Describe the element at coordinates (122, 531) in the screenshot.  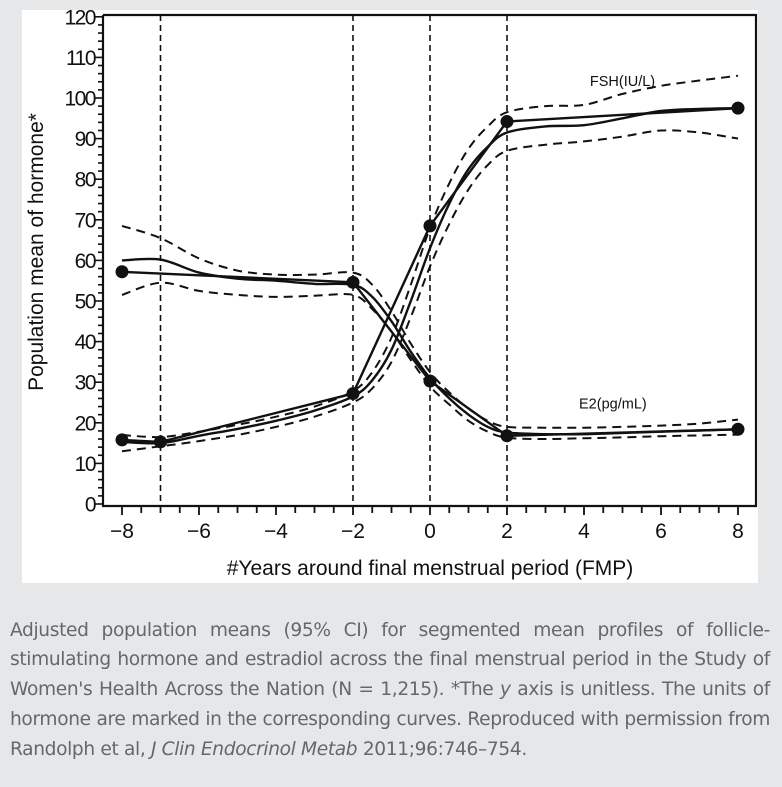
I see `x-tick-label: −8` at that location.